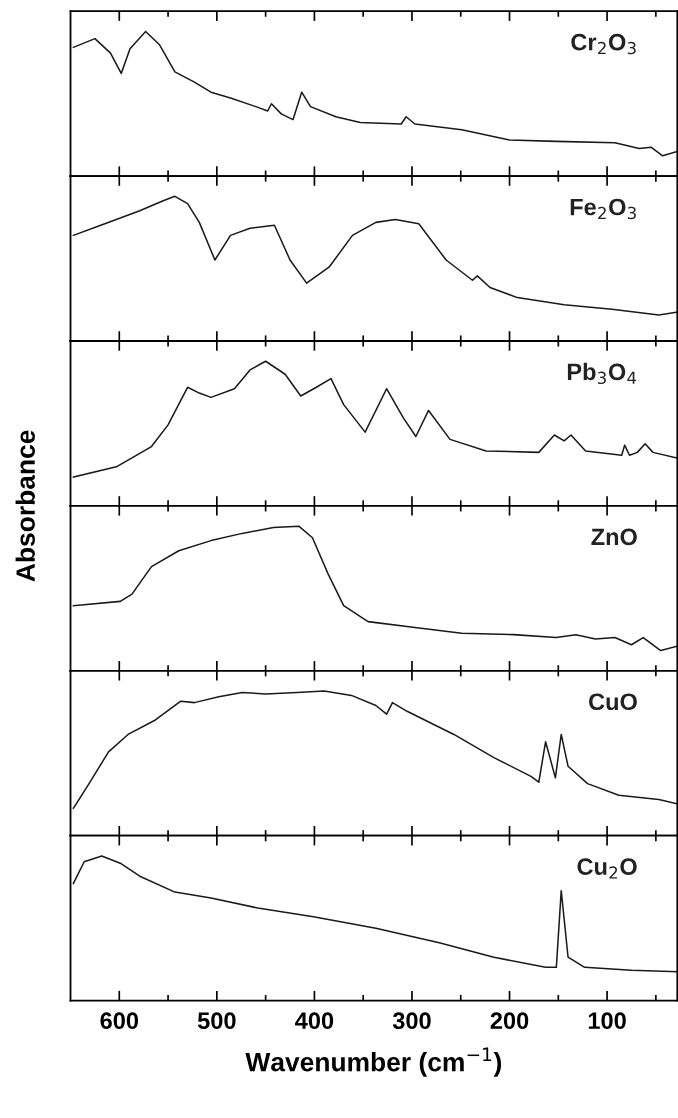 The image size is (678, 1118). What do you see at coordinates (314, 1021) in the screenshot?
I see `x-tick-label: 400` at bounding box center [314, 1021].